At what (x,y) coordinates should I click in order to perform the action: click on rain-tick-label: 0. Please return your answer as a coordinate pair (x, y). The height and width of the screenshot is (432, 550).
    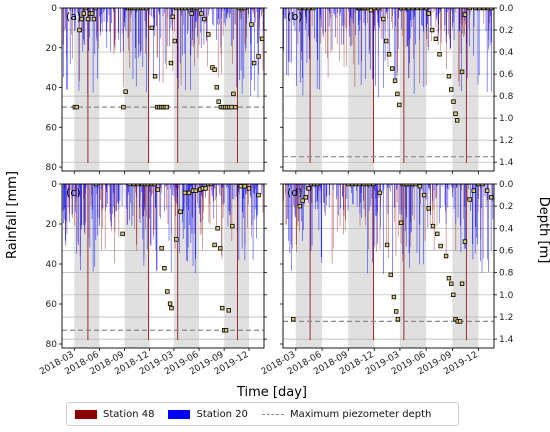
    Looking at the image, I should click on (54, 185).